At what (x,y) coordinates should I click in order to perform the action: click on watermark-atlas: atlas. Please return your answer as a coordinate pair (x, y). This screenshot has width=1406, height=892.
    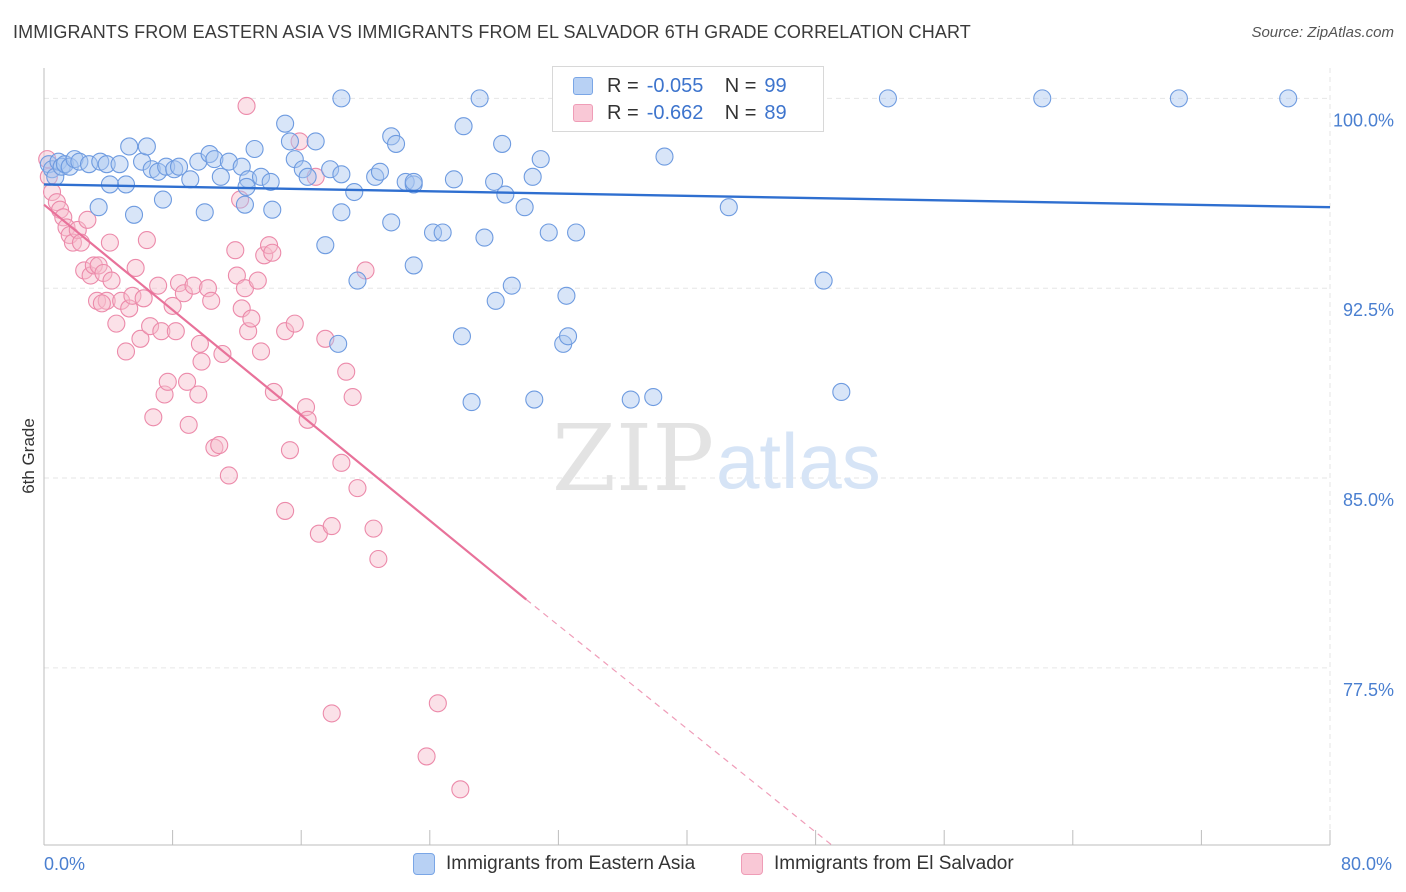
    Looking at the image, I should click on (798, 461).